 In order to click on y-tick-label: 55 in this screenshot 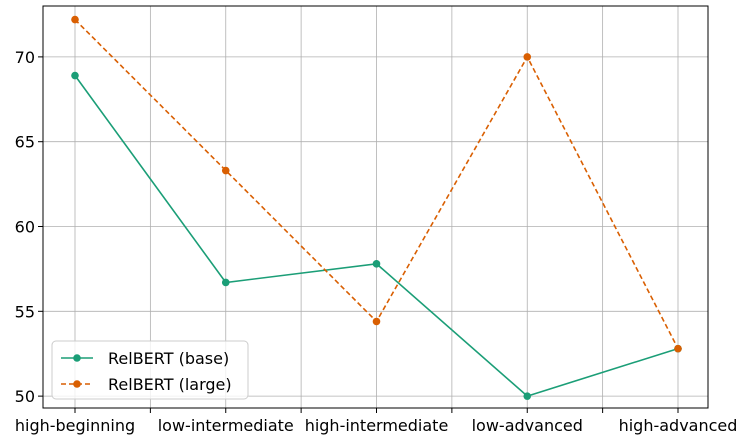, I will do `click(25, 311)`.